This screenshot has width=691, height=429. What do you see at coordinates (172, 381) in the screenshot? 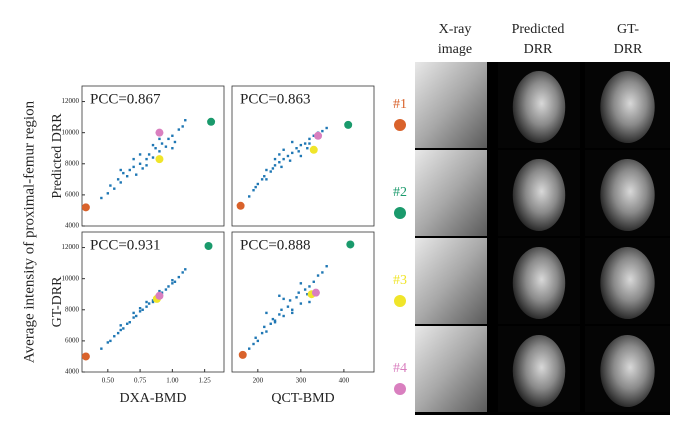
I see `x-tick-label: 1.00` at bounding box center [172, 381].